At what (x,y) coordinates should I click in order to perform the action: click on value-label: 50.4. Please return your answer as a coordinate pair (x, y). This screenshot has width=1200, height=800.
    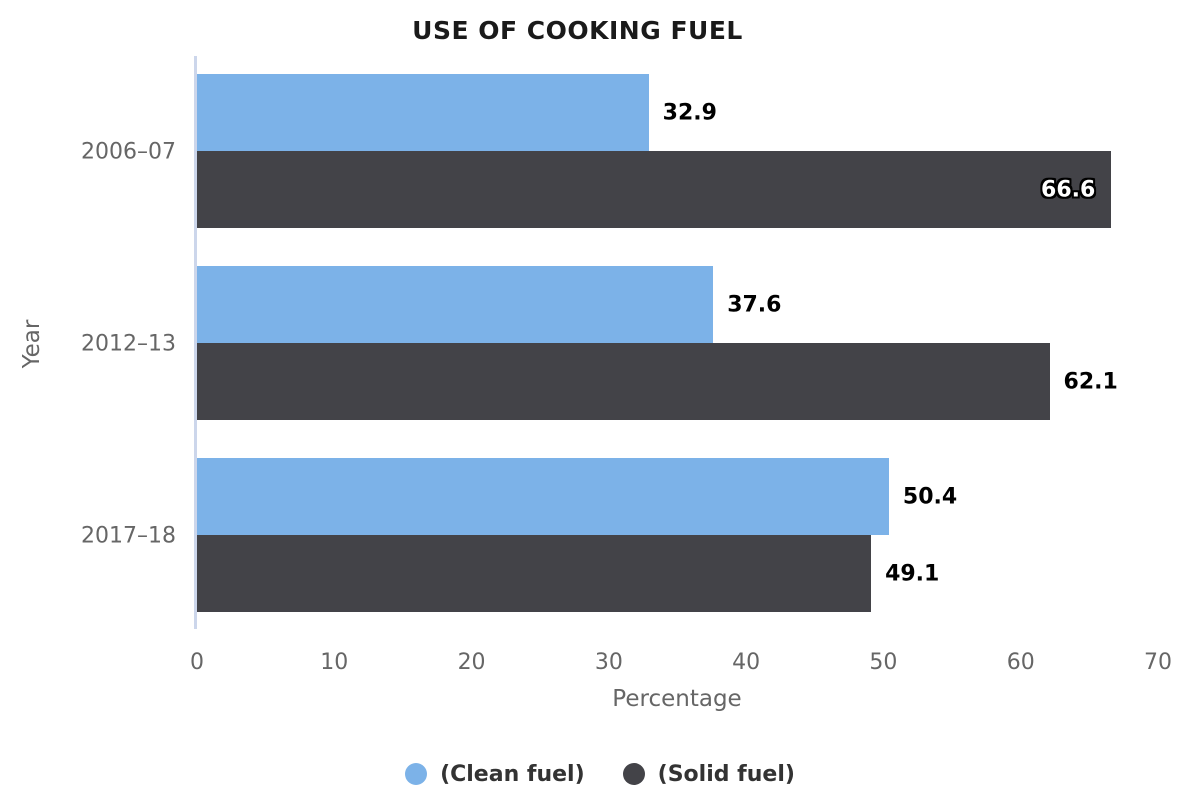
    Looking at the image, I should click on (930, 496).